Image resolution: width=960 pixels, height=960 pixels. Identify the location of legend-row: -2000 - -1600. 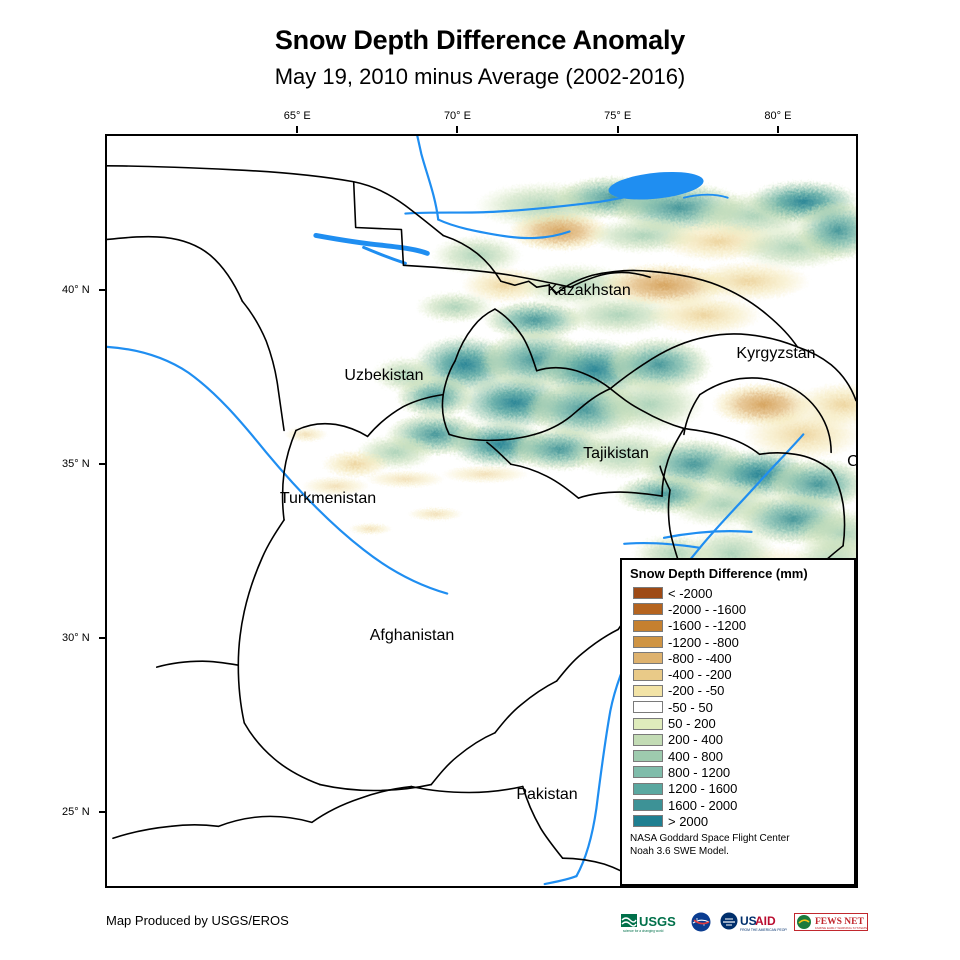
(738, 609).